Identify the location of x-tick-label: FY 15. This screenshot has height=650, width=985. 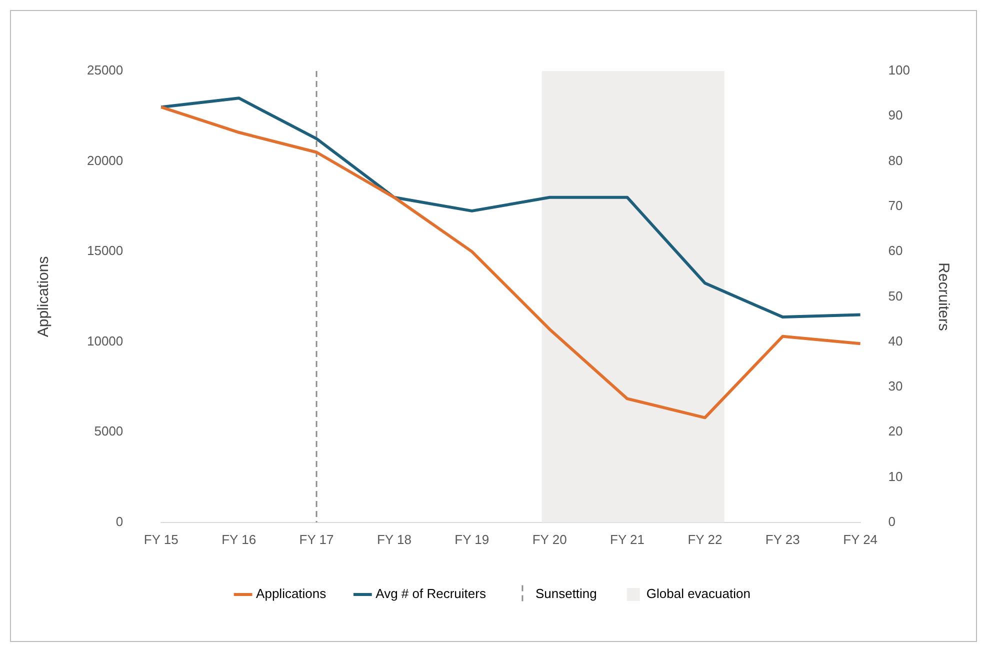
(161, 539).